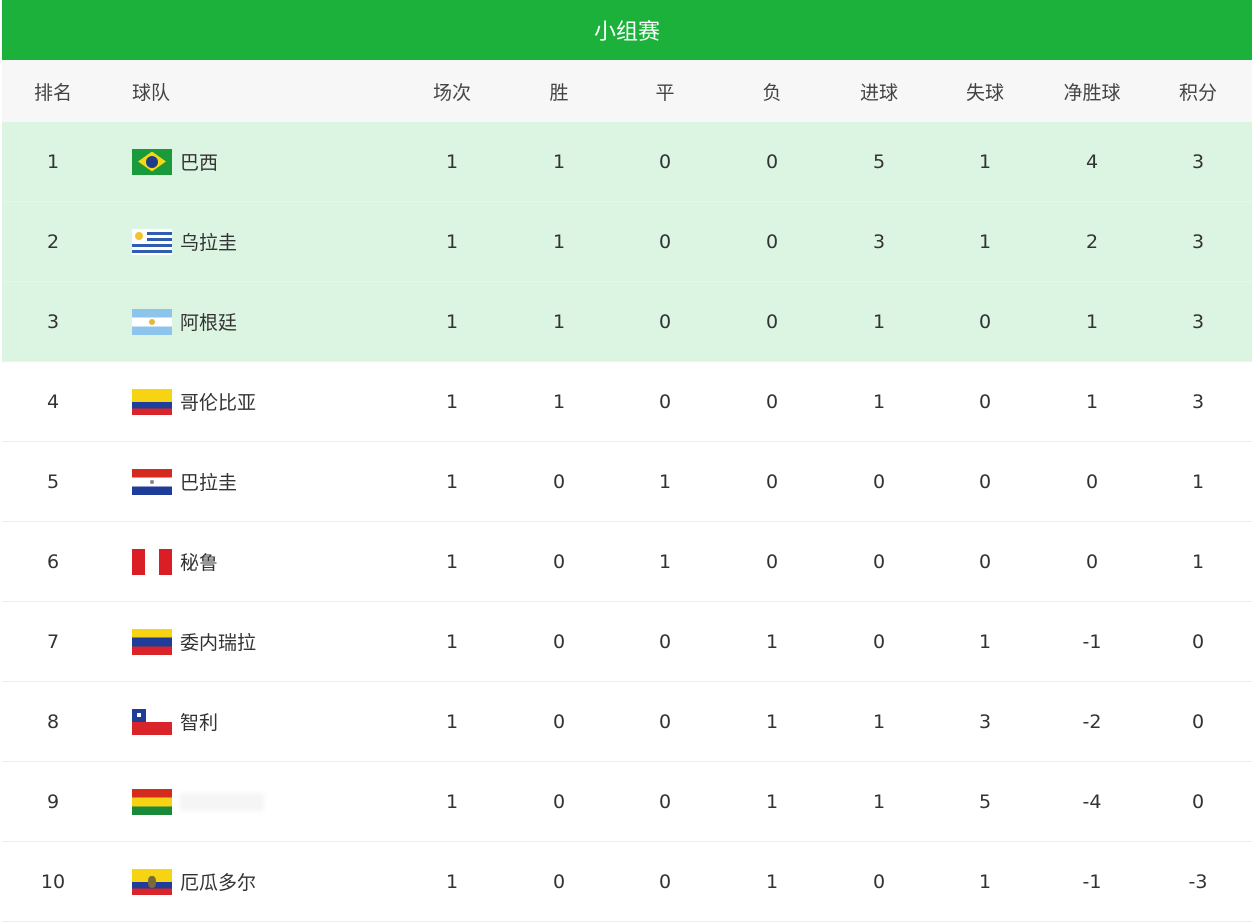 The width and height of the screenshot is (1254, 922). What do you see at coordinates (53, 401) in the screenshot?
I see `rank: 4` at bounding box center [53, 401].